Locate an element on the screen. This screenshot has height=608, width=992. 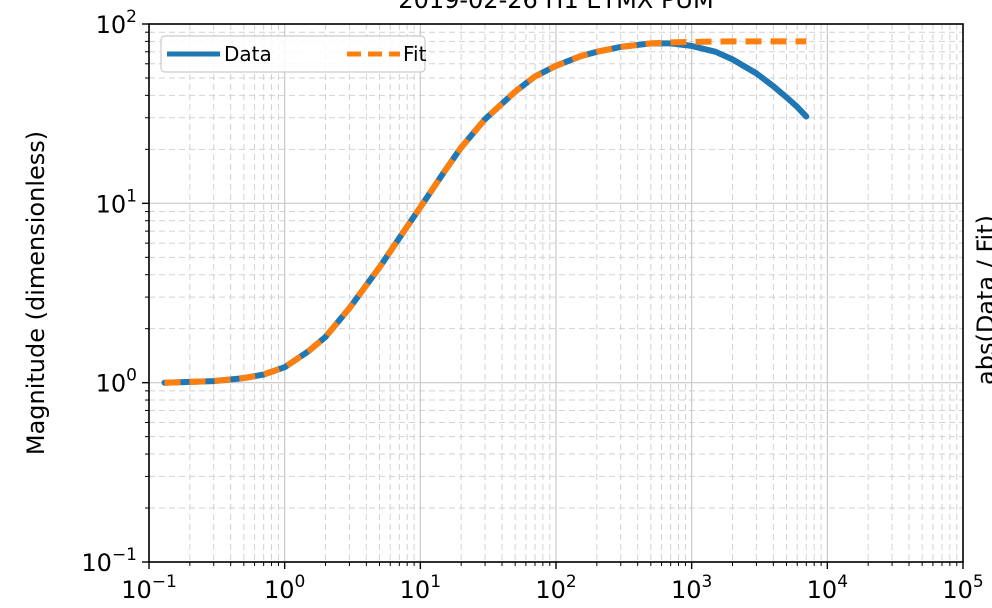
x-tick-label: 10¹ is located at coordinates (420, 588).